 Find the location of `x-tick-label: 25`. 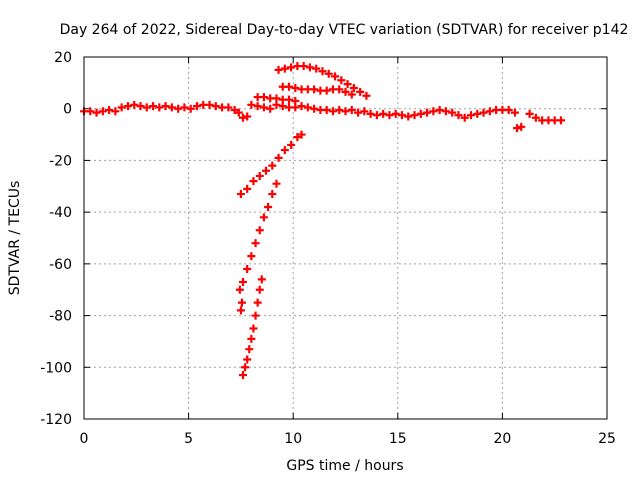

x-tick-label: 25 is located at coordinates (607, 439).